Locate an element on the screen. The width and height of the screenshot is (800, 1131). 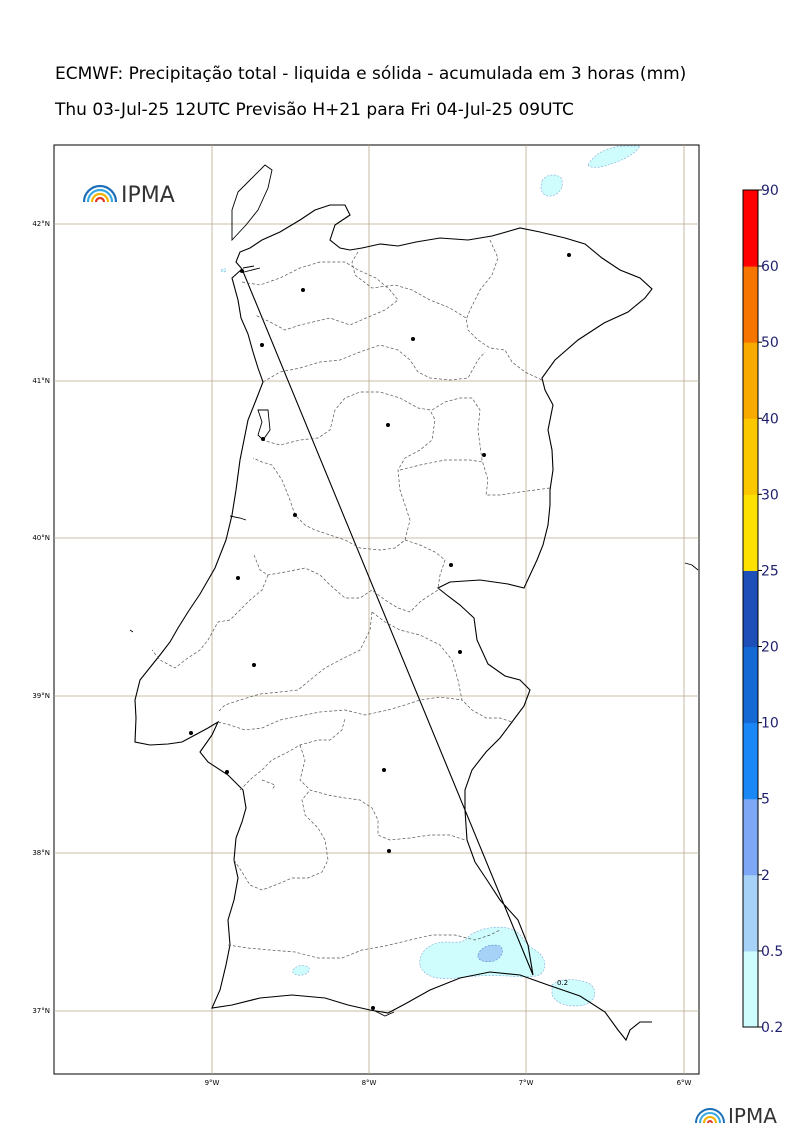
colorbar-label: 40 is located at coordinates (770, 419).